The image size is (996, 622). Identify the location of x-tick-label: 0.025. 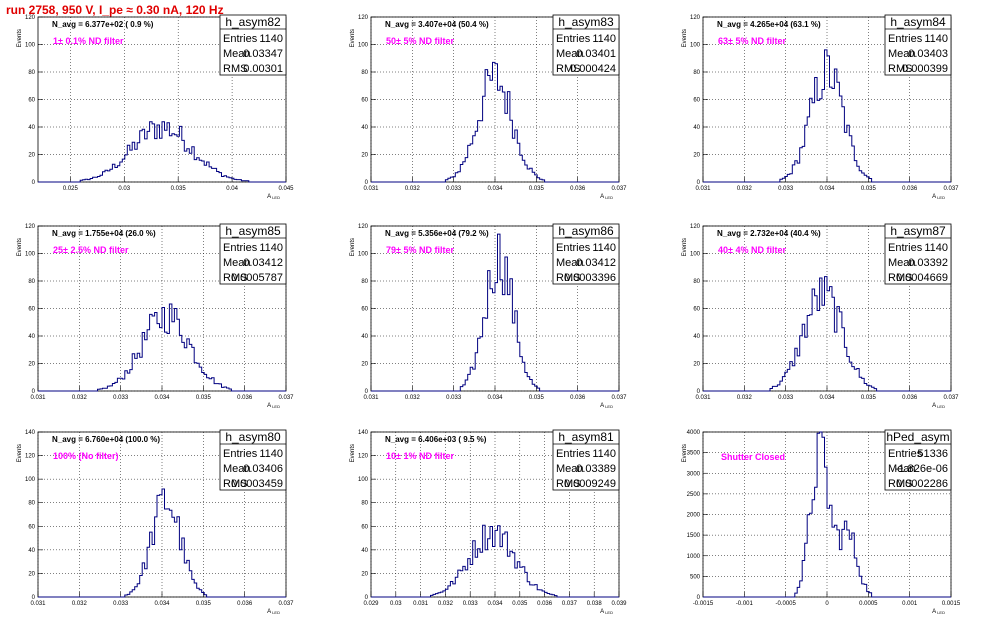
(71, 189).